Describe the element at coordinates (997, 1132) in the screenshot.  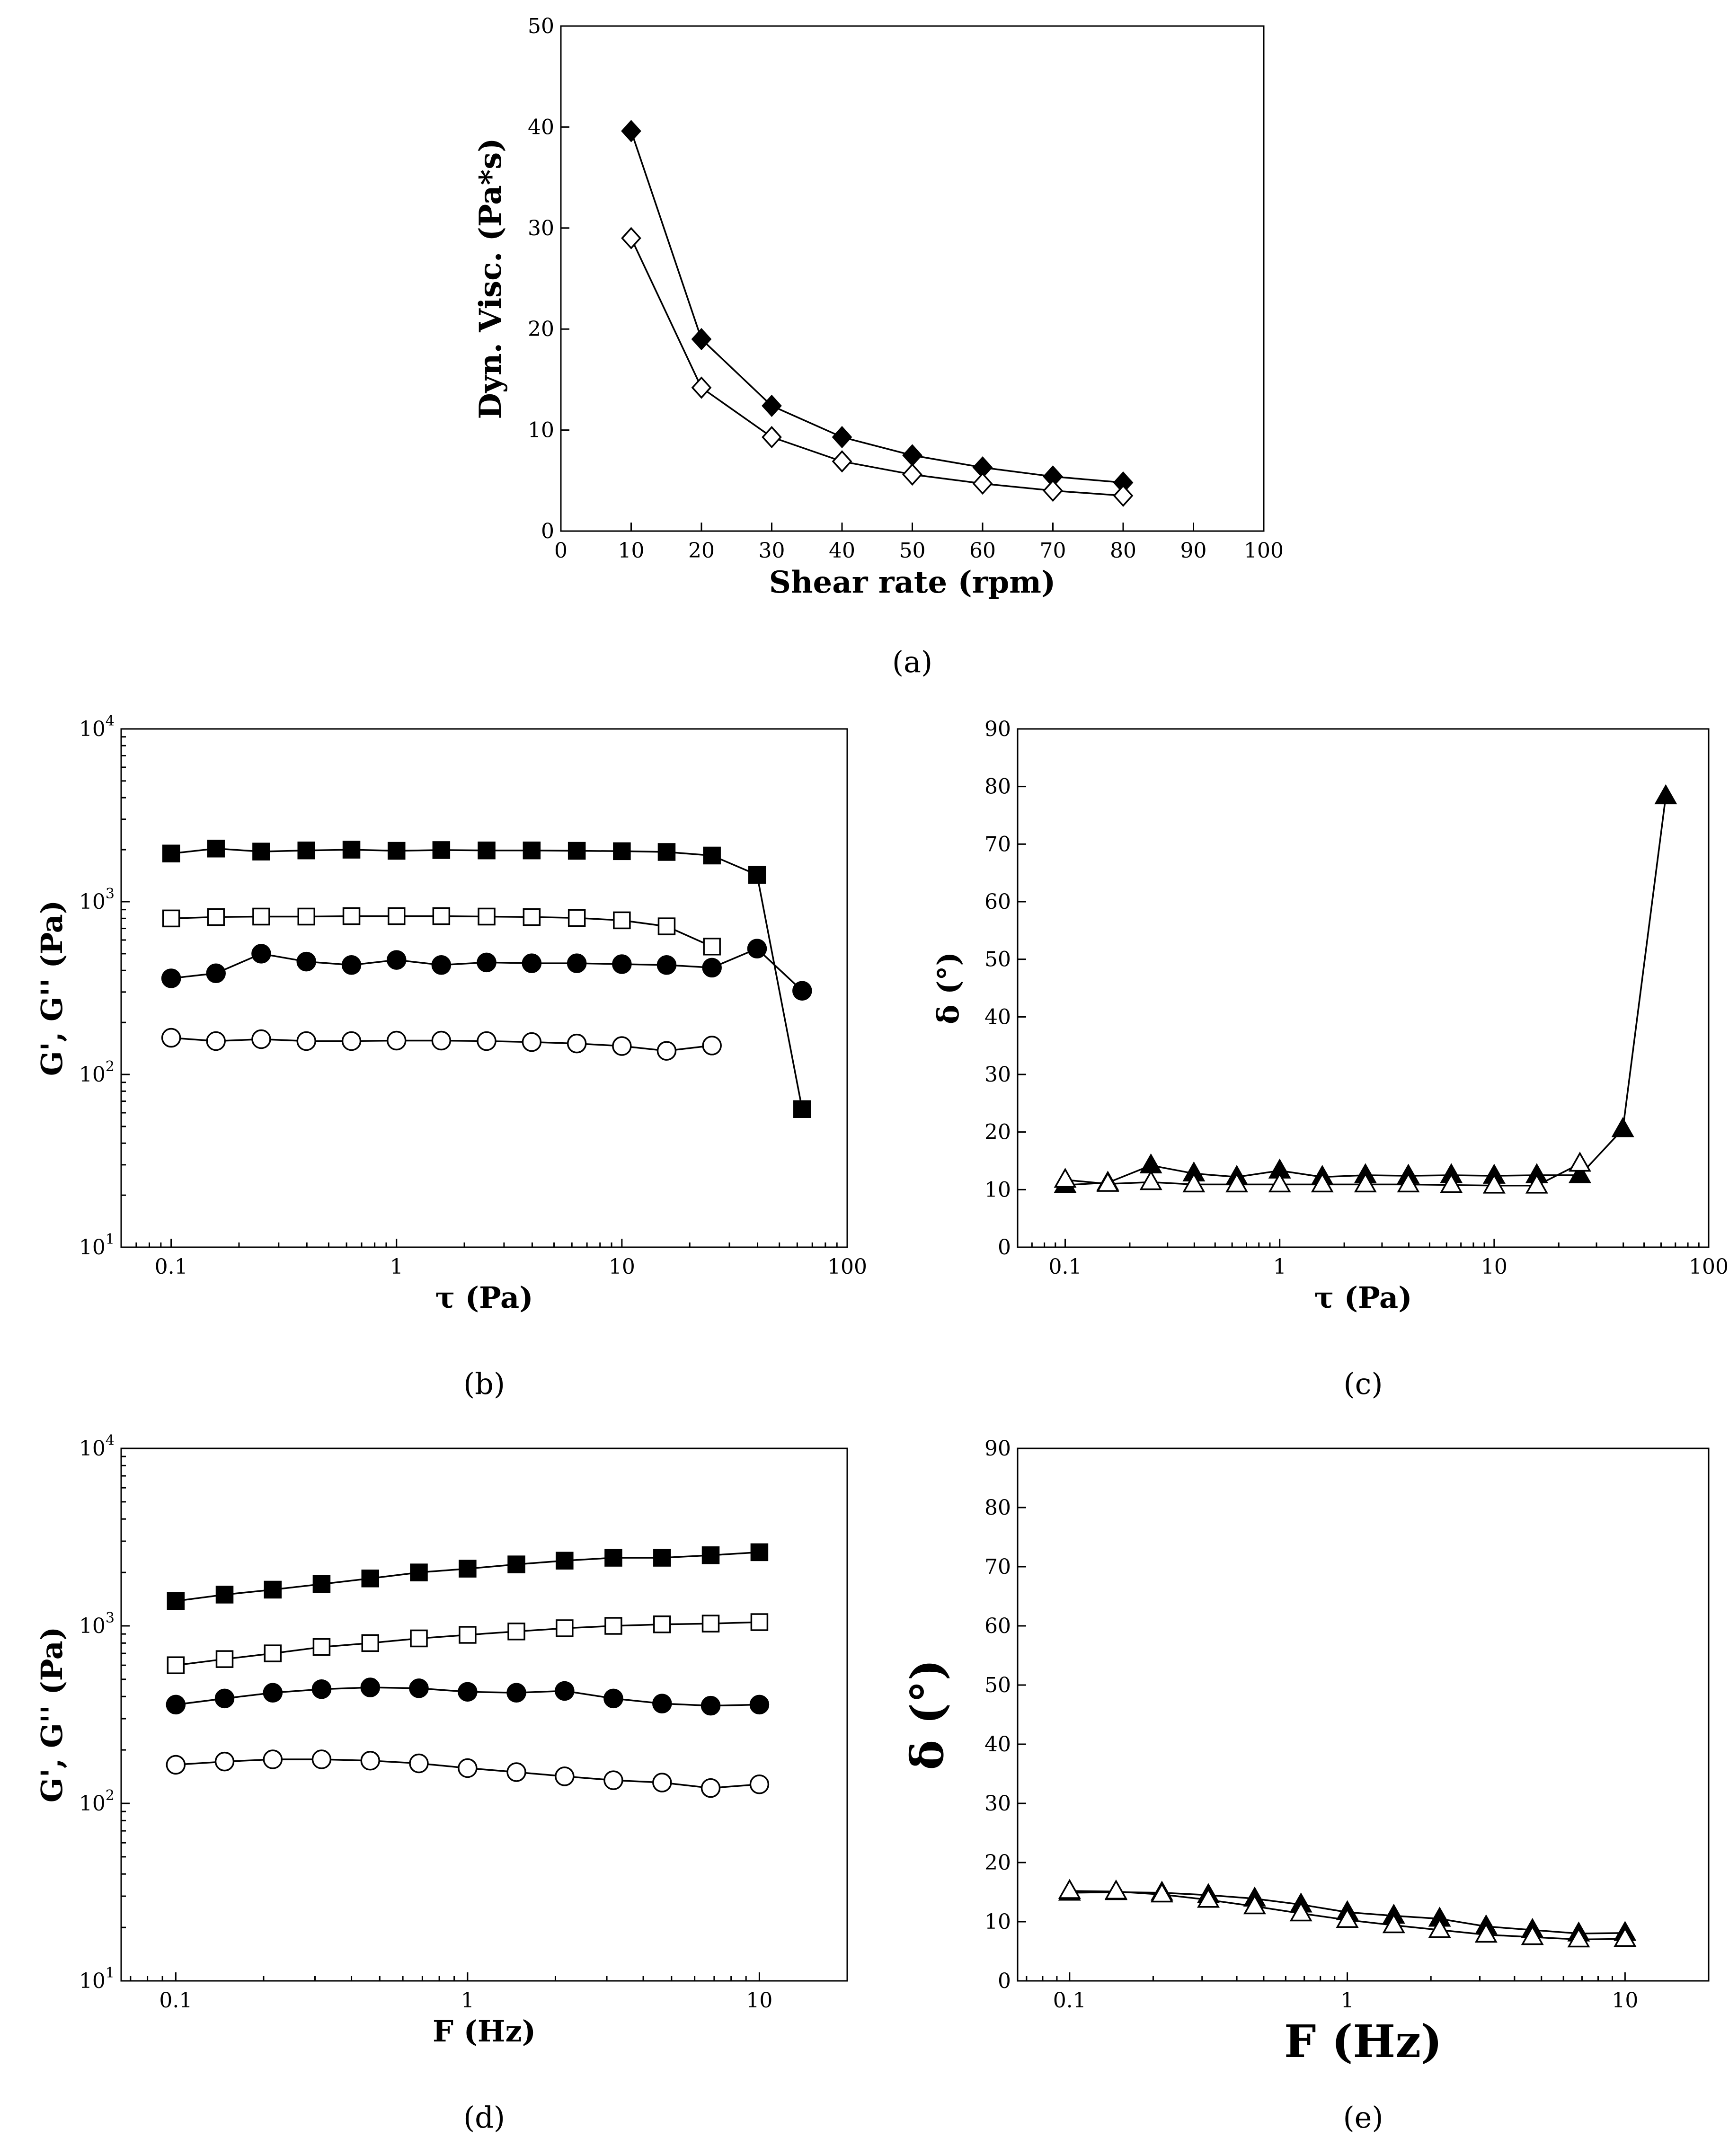
I see `y-tick-label: 20` at that location.